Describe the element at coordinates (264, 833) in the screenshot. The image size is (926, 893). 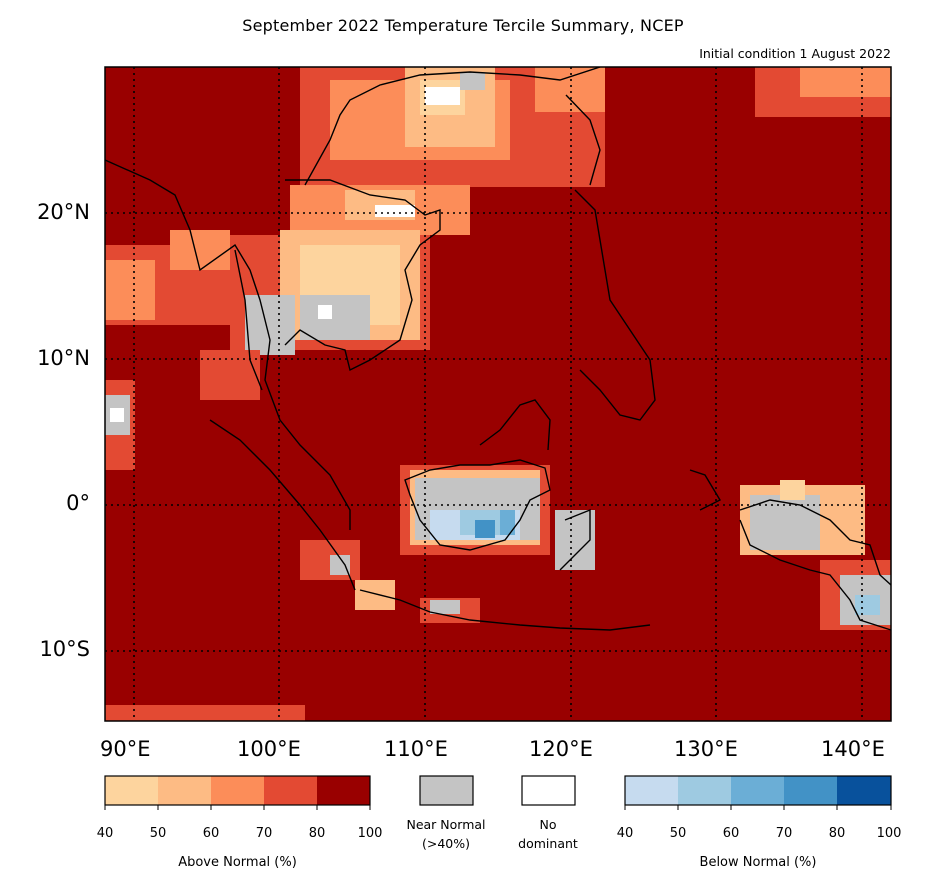
I see `above-tick-label: 70` at that location.